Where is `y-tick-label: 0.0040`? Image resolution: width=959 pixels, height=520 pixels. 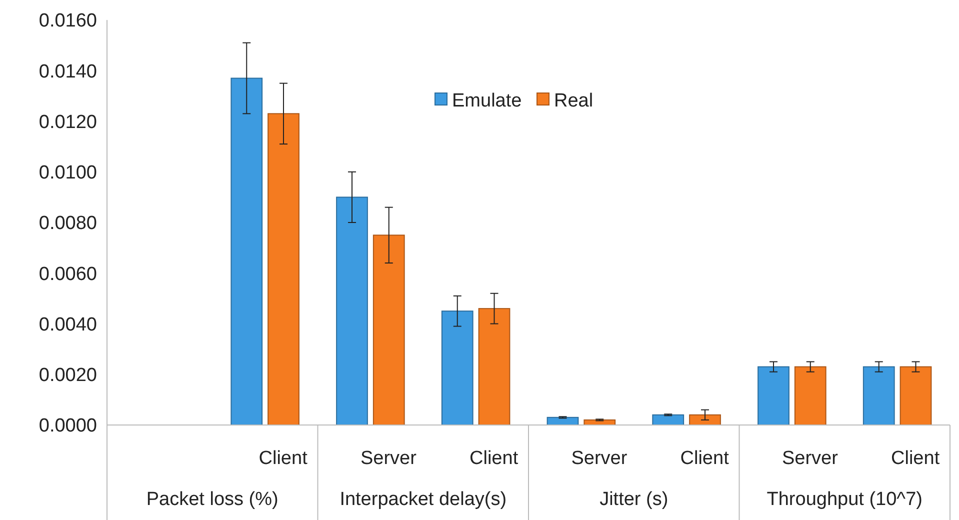 y-tick-label: 0.0040 is located at coordinates (67, 325).